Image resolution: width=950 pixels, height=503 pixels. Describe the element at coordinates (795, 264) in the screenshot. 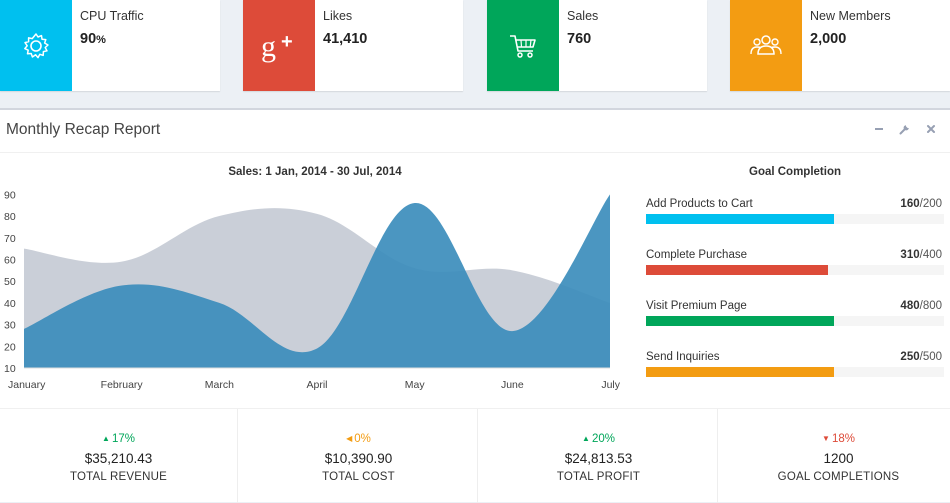

I see `goal-item: Complete Purchase 310/400` at that location.